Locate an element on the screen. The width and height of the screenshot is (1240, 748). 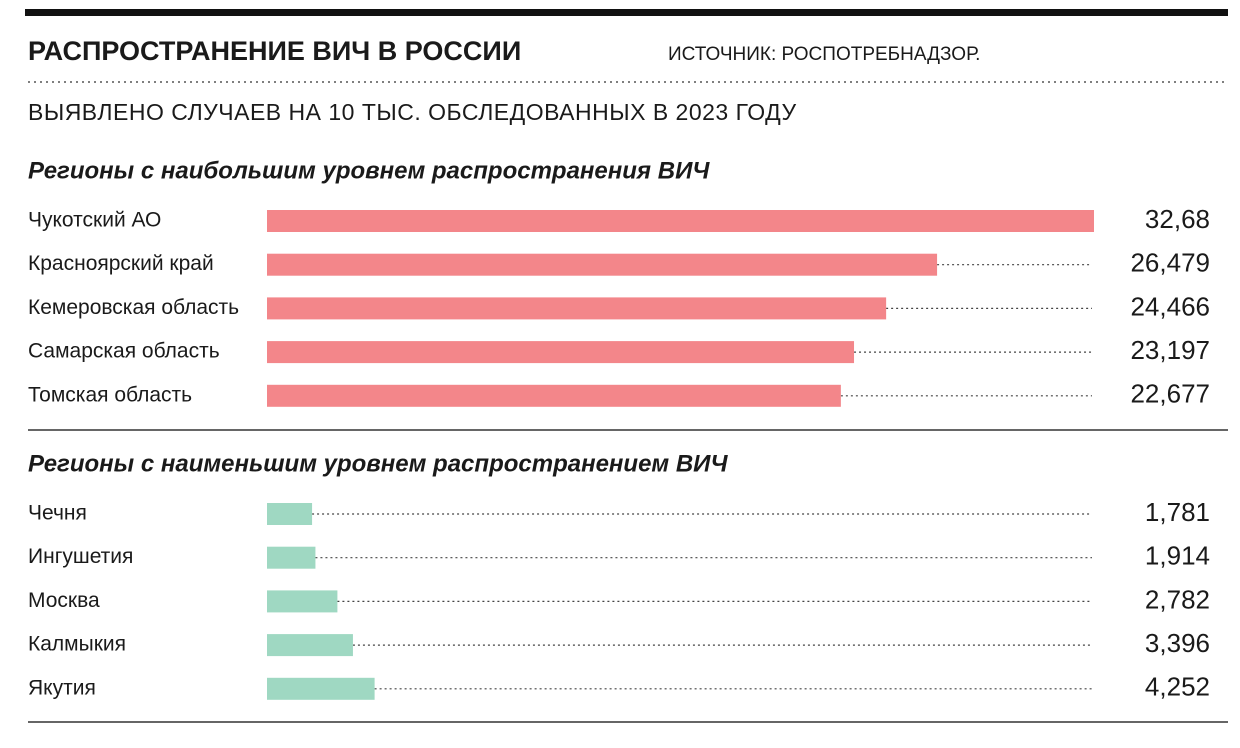
value-label: 2,782 is located at coordinates (1177, 599).